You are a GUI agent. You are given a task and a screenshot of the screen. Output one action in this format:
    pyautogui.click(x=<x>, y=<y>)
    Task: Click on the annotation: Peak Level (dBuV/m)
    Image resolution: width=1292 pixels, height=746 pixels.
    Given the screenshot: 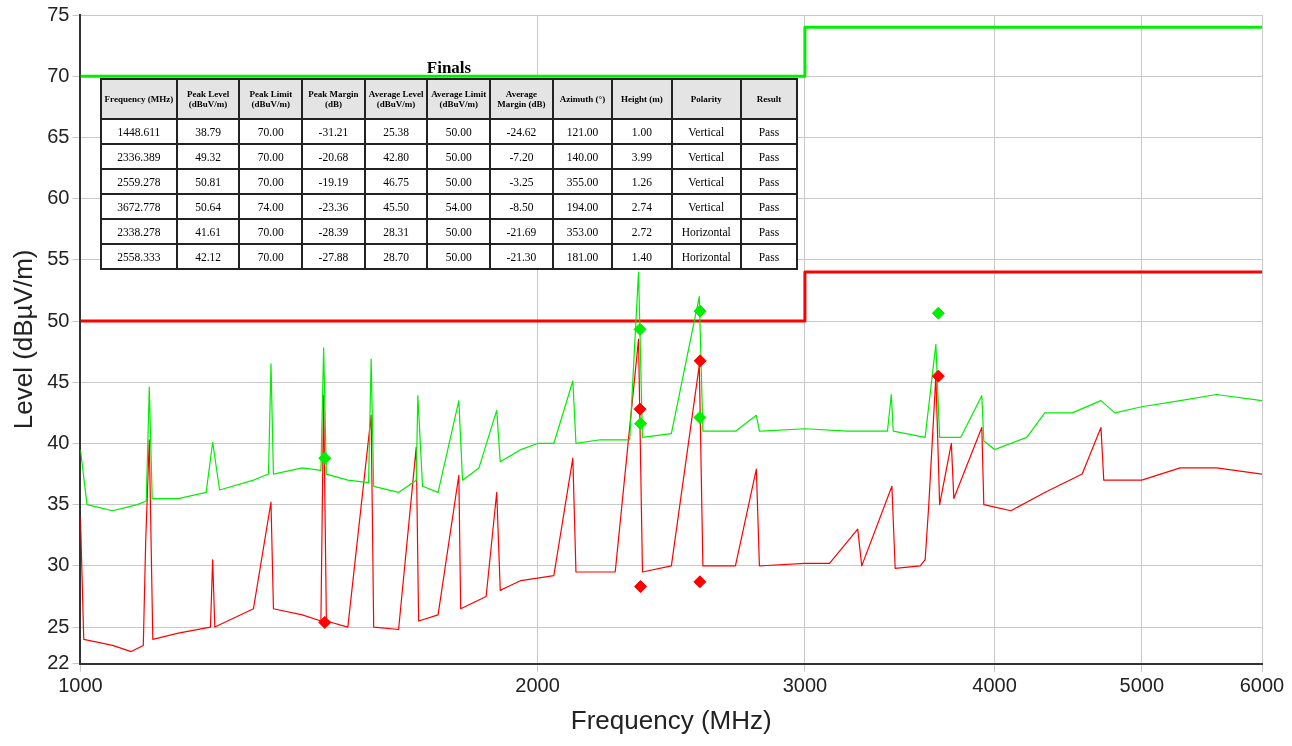 What is the action you would take?
    pyautogui.click(x=208, y=99)
    